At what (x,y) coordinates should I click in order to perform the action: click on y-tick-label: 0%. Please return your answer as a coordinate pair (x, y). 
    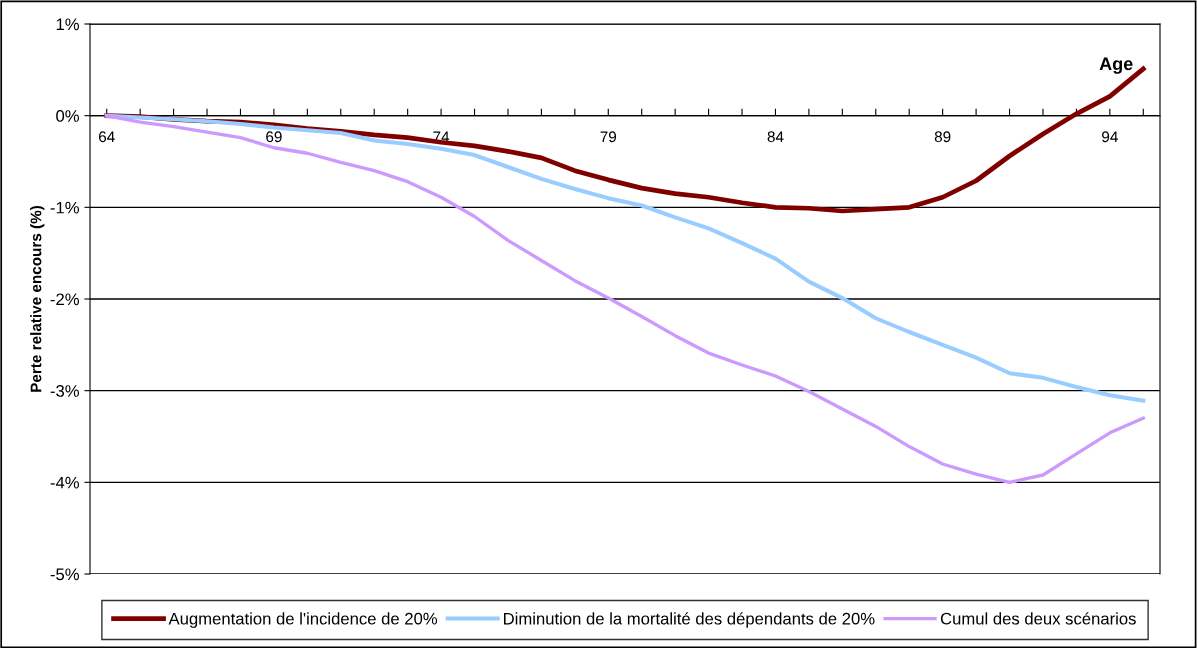
    Looking at the image, I should click on (67, 116).